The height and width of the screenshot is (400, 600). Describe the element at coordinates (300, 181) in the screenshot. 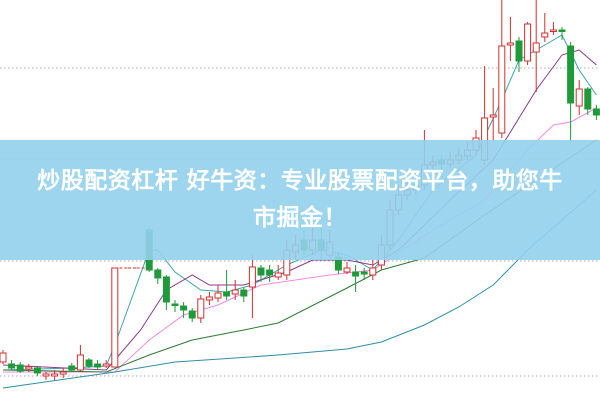

I see `banner-line-1: 炒股配资杠杆 好牛资：专业股票配资平台，助您牛` at that location.